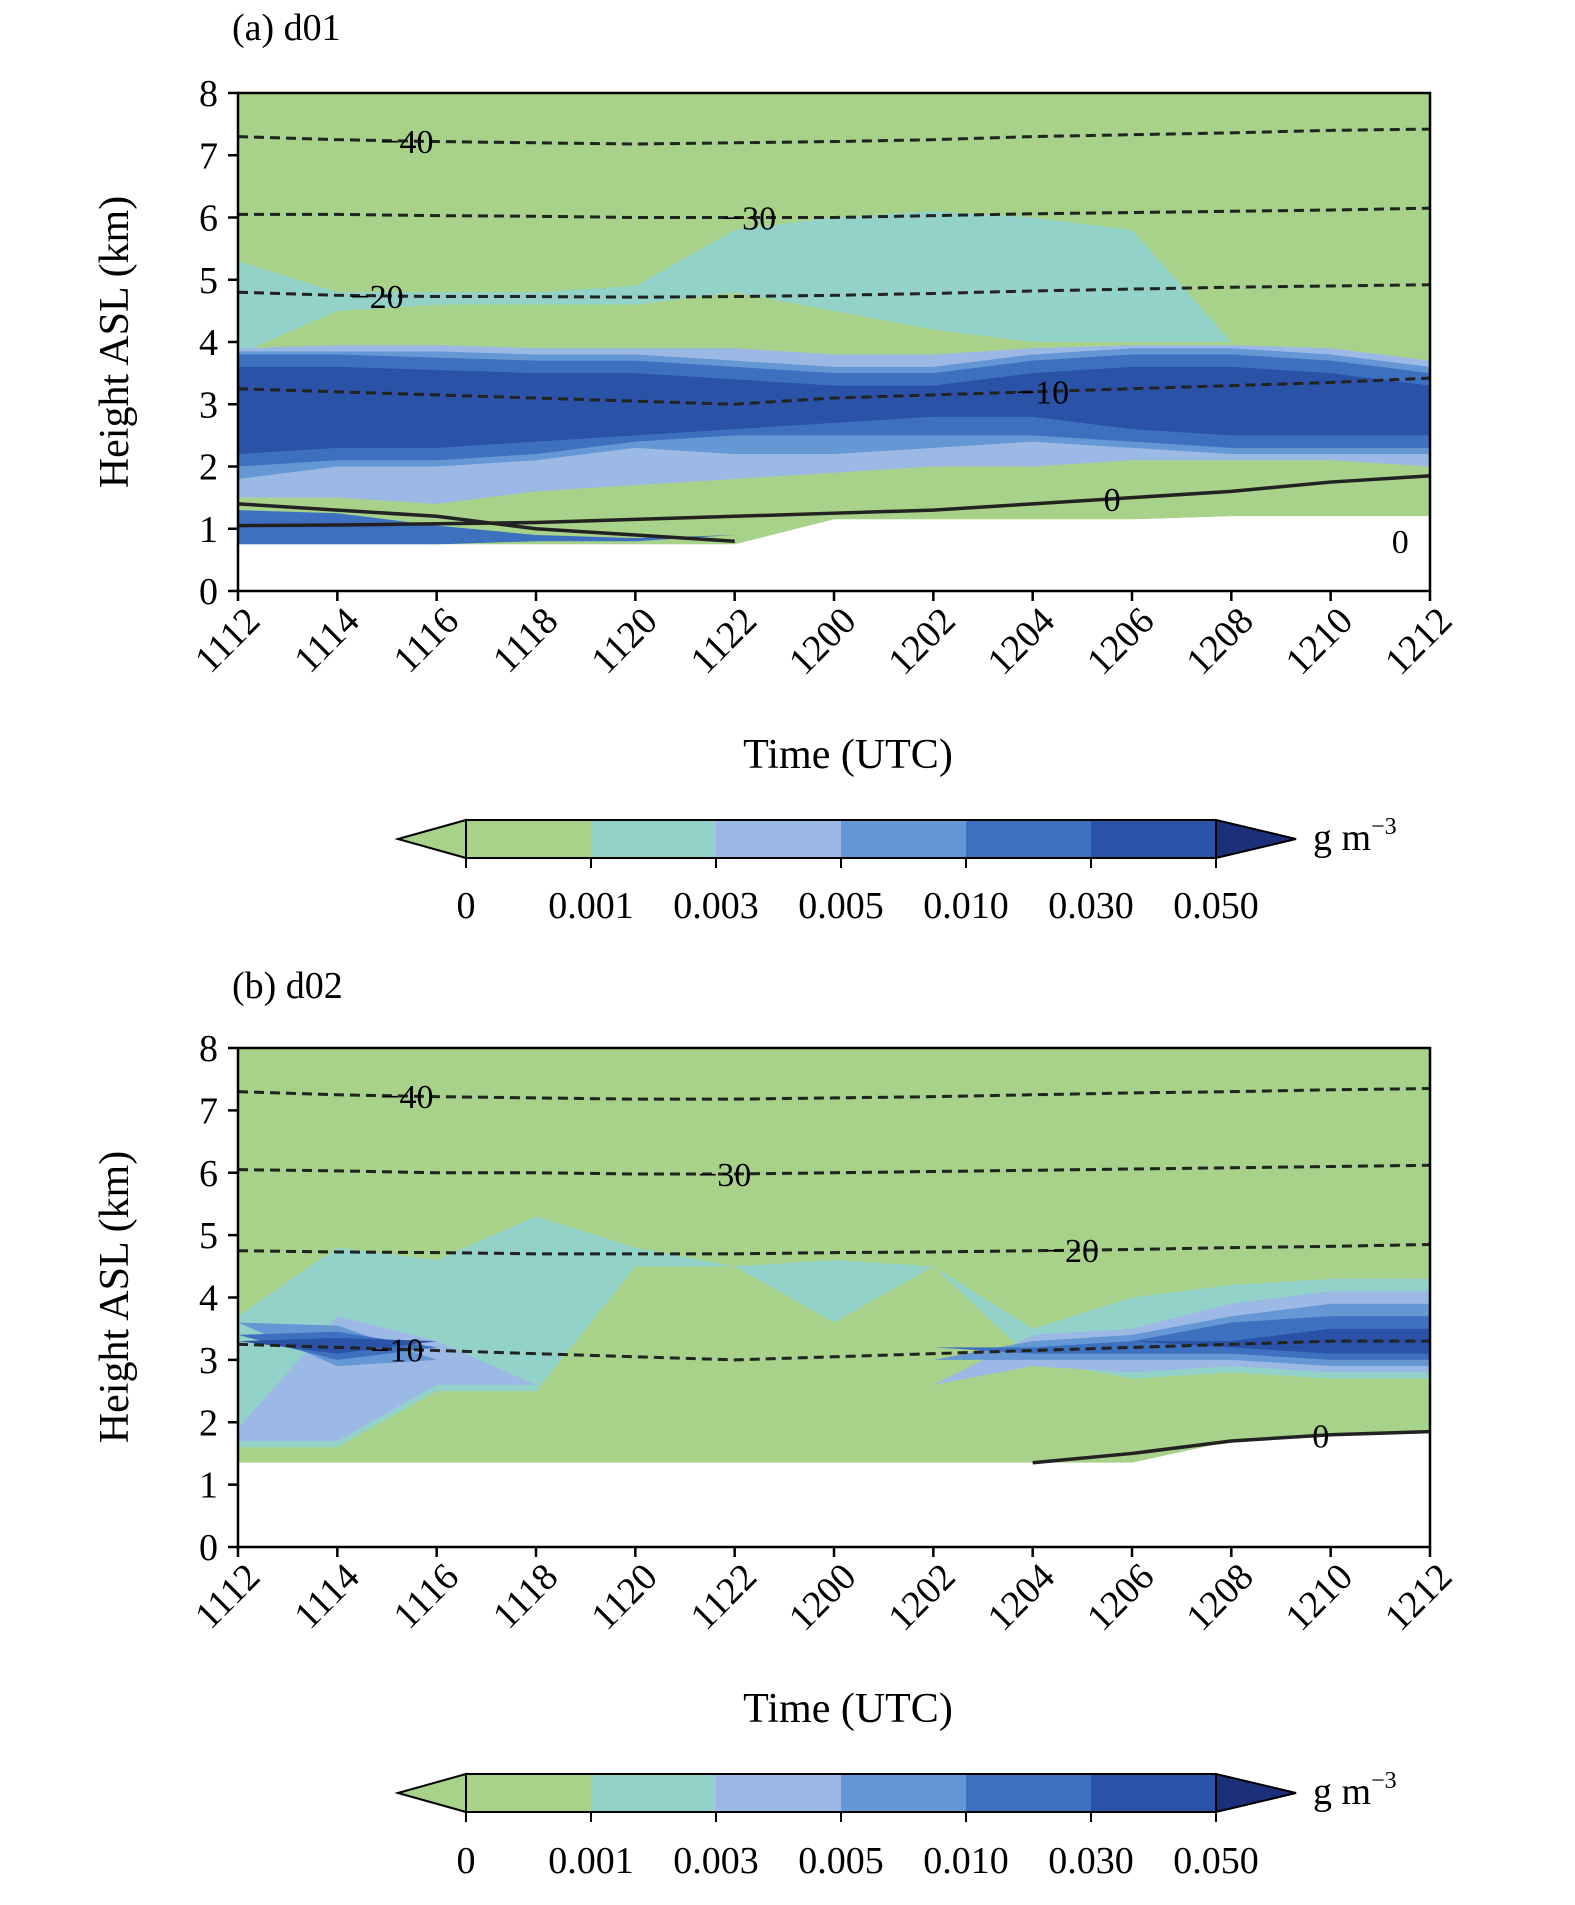 The width and height of the screenshot is (1575, 1905). What do you see at coordinates (1400, 542) in the screenshot?
I see `panel-a-extra-label-0: 0` at bounding box center [1400, 542].